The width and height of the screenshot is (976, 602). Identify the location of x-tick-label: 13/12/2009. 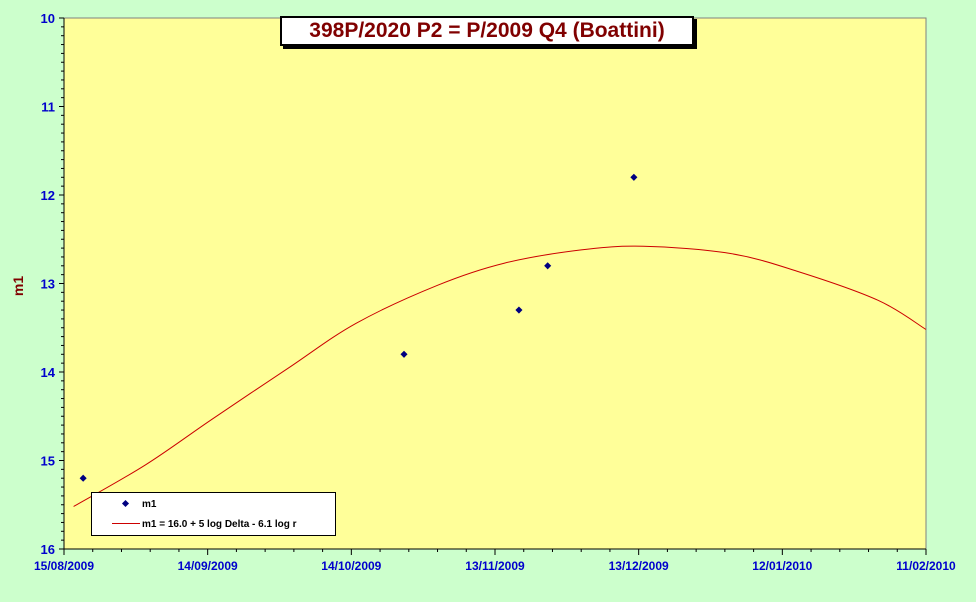
(639, 566).